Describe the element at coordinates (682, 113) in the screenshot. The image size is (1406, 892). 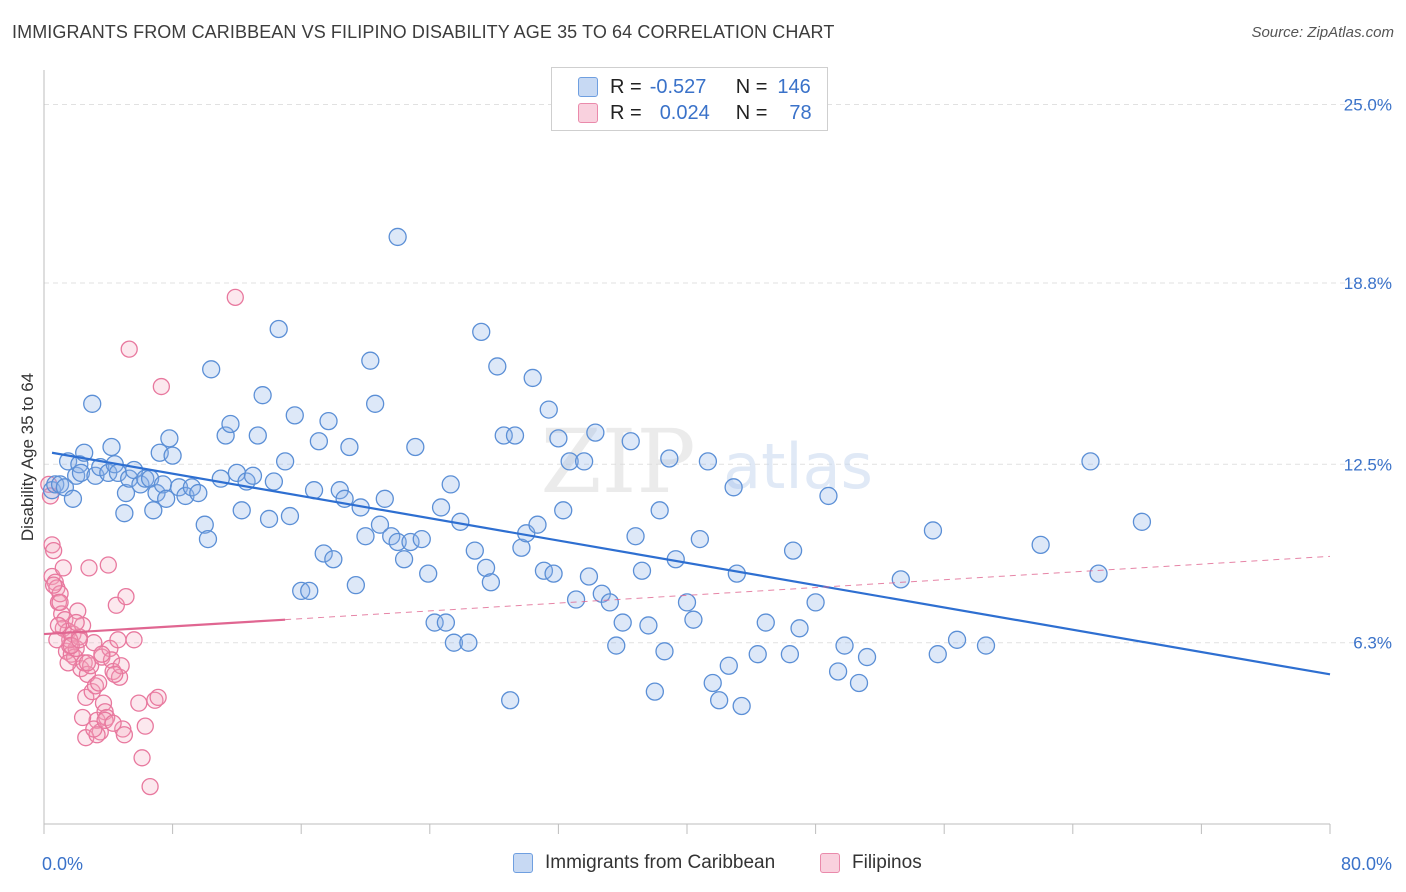
I see `legend-row-filipinos: R = 0.024 N = 78` at that location.